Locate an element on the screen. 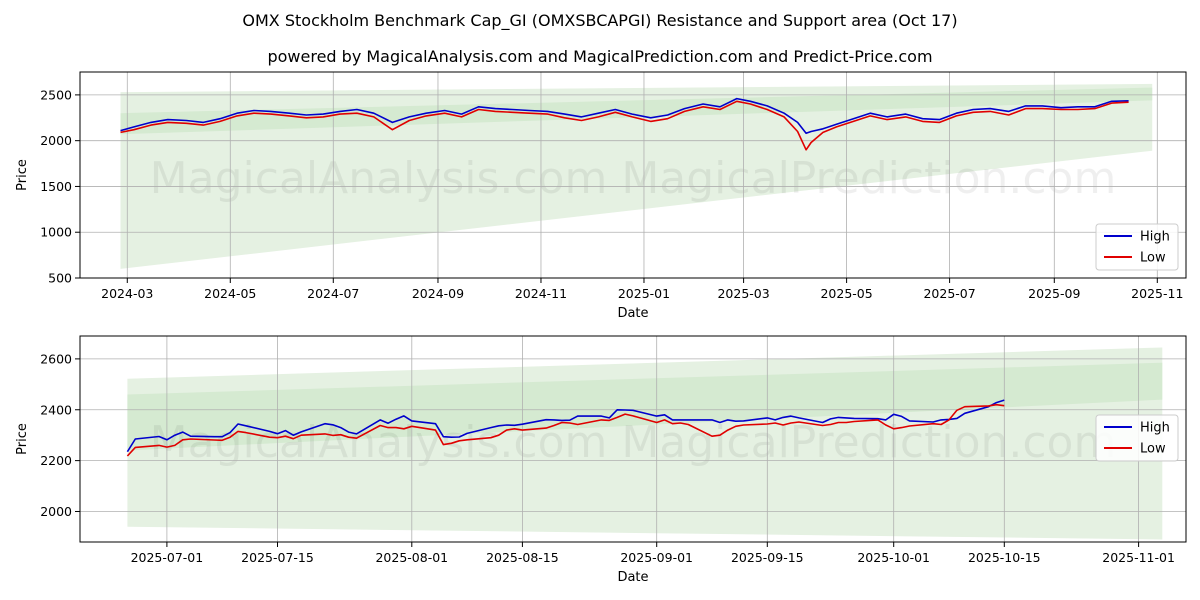 This screenshot has width=1200, height=600. x-tick-label: 2025-05 is located at coordinates (846, 293).